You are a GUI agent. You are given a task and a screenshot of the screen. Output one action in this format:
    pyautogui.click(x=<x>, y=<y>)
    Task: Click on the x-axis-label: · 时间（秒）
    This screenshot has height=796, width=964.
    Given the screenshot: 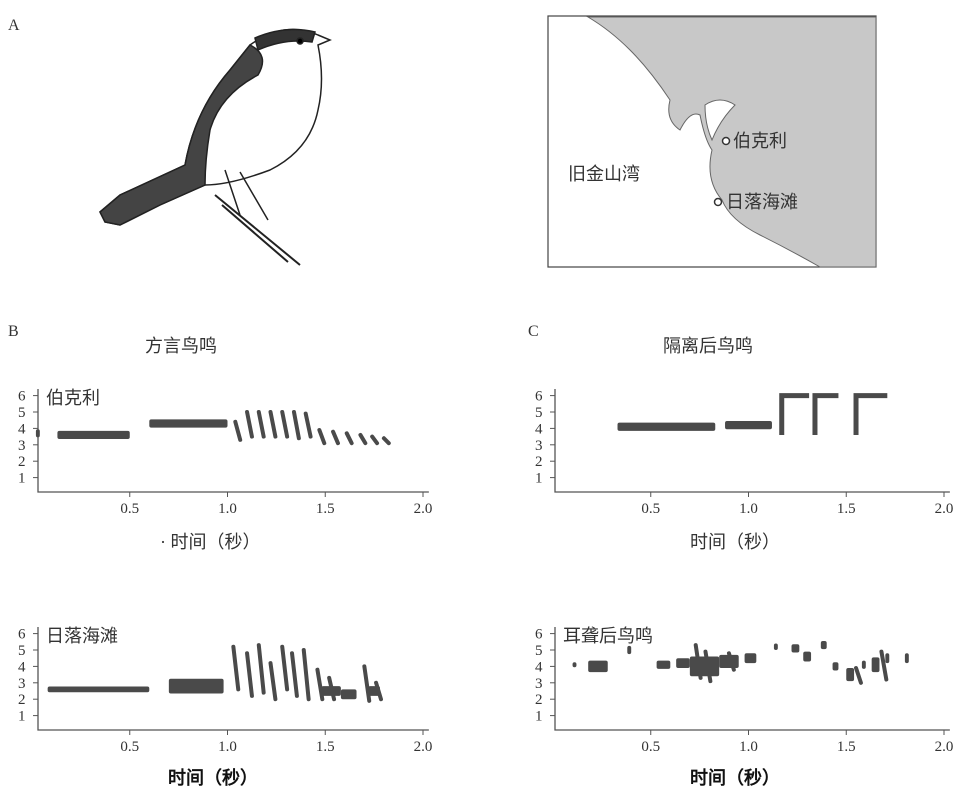 What is the action you would take?
    pyautogui.click(x=210, y=542)
    